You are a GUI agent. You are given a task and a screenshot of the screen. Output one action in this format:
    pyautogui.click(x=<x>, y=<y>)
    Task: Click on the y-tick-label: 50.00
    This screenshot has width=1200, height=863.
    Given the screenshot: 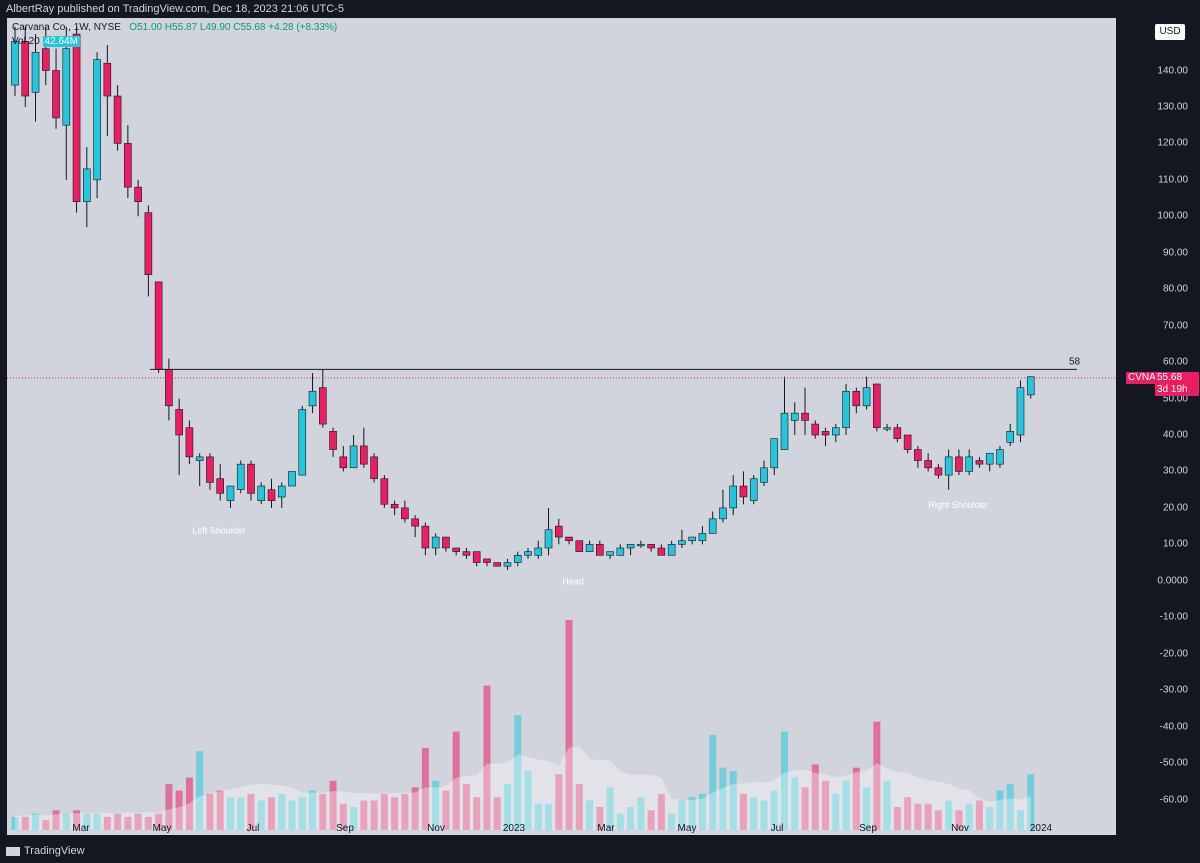 What is the action you would take?
    pyautogui.click(x=1175, y=399)
    